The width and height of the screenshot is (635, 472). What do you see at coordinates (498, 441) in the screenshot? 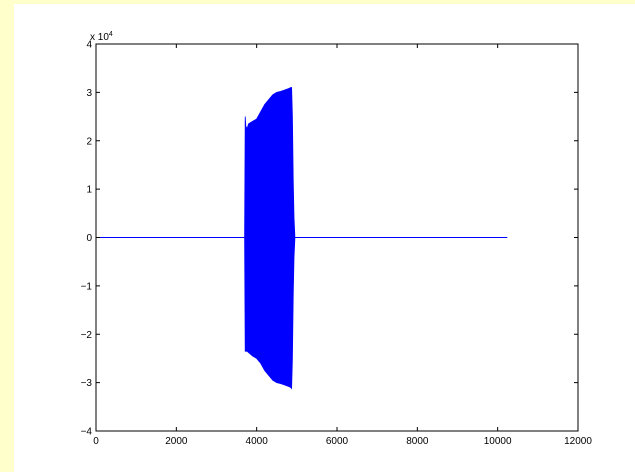
I see `x-tick-label: 10000` at bounding box center [498, 441].